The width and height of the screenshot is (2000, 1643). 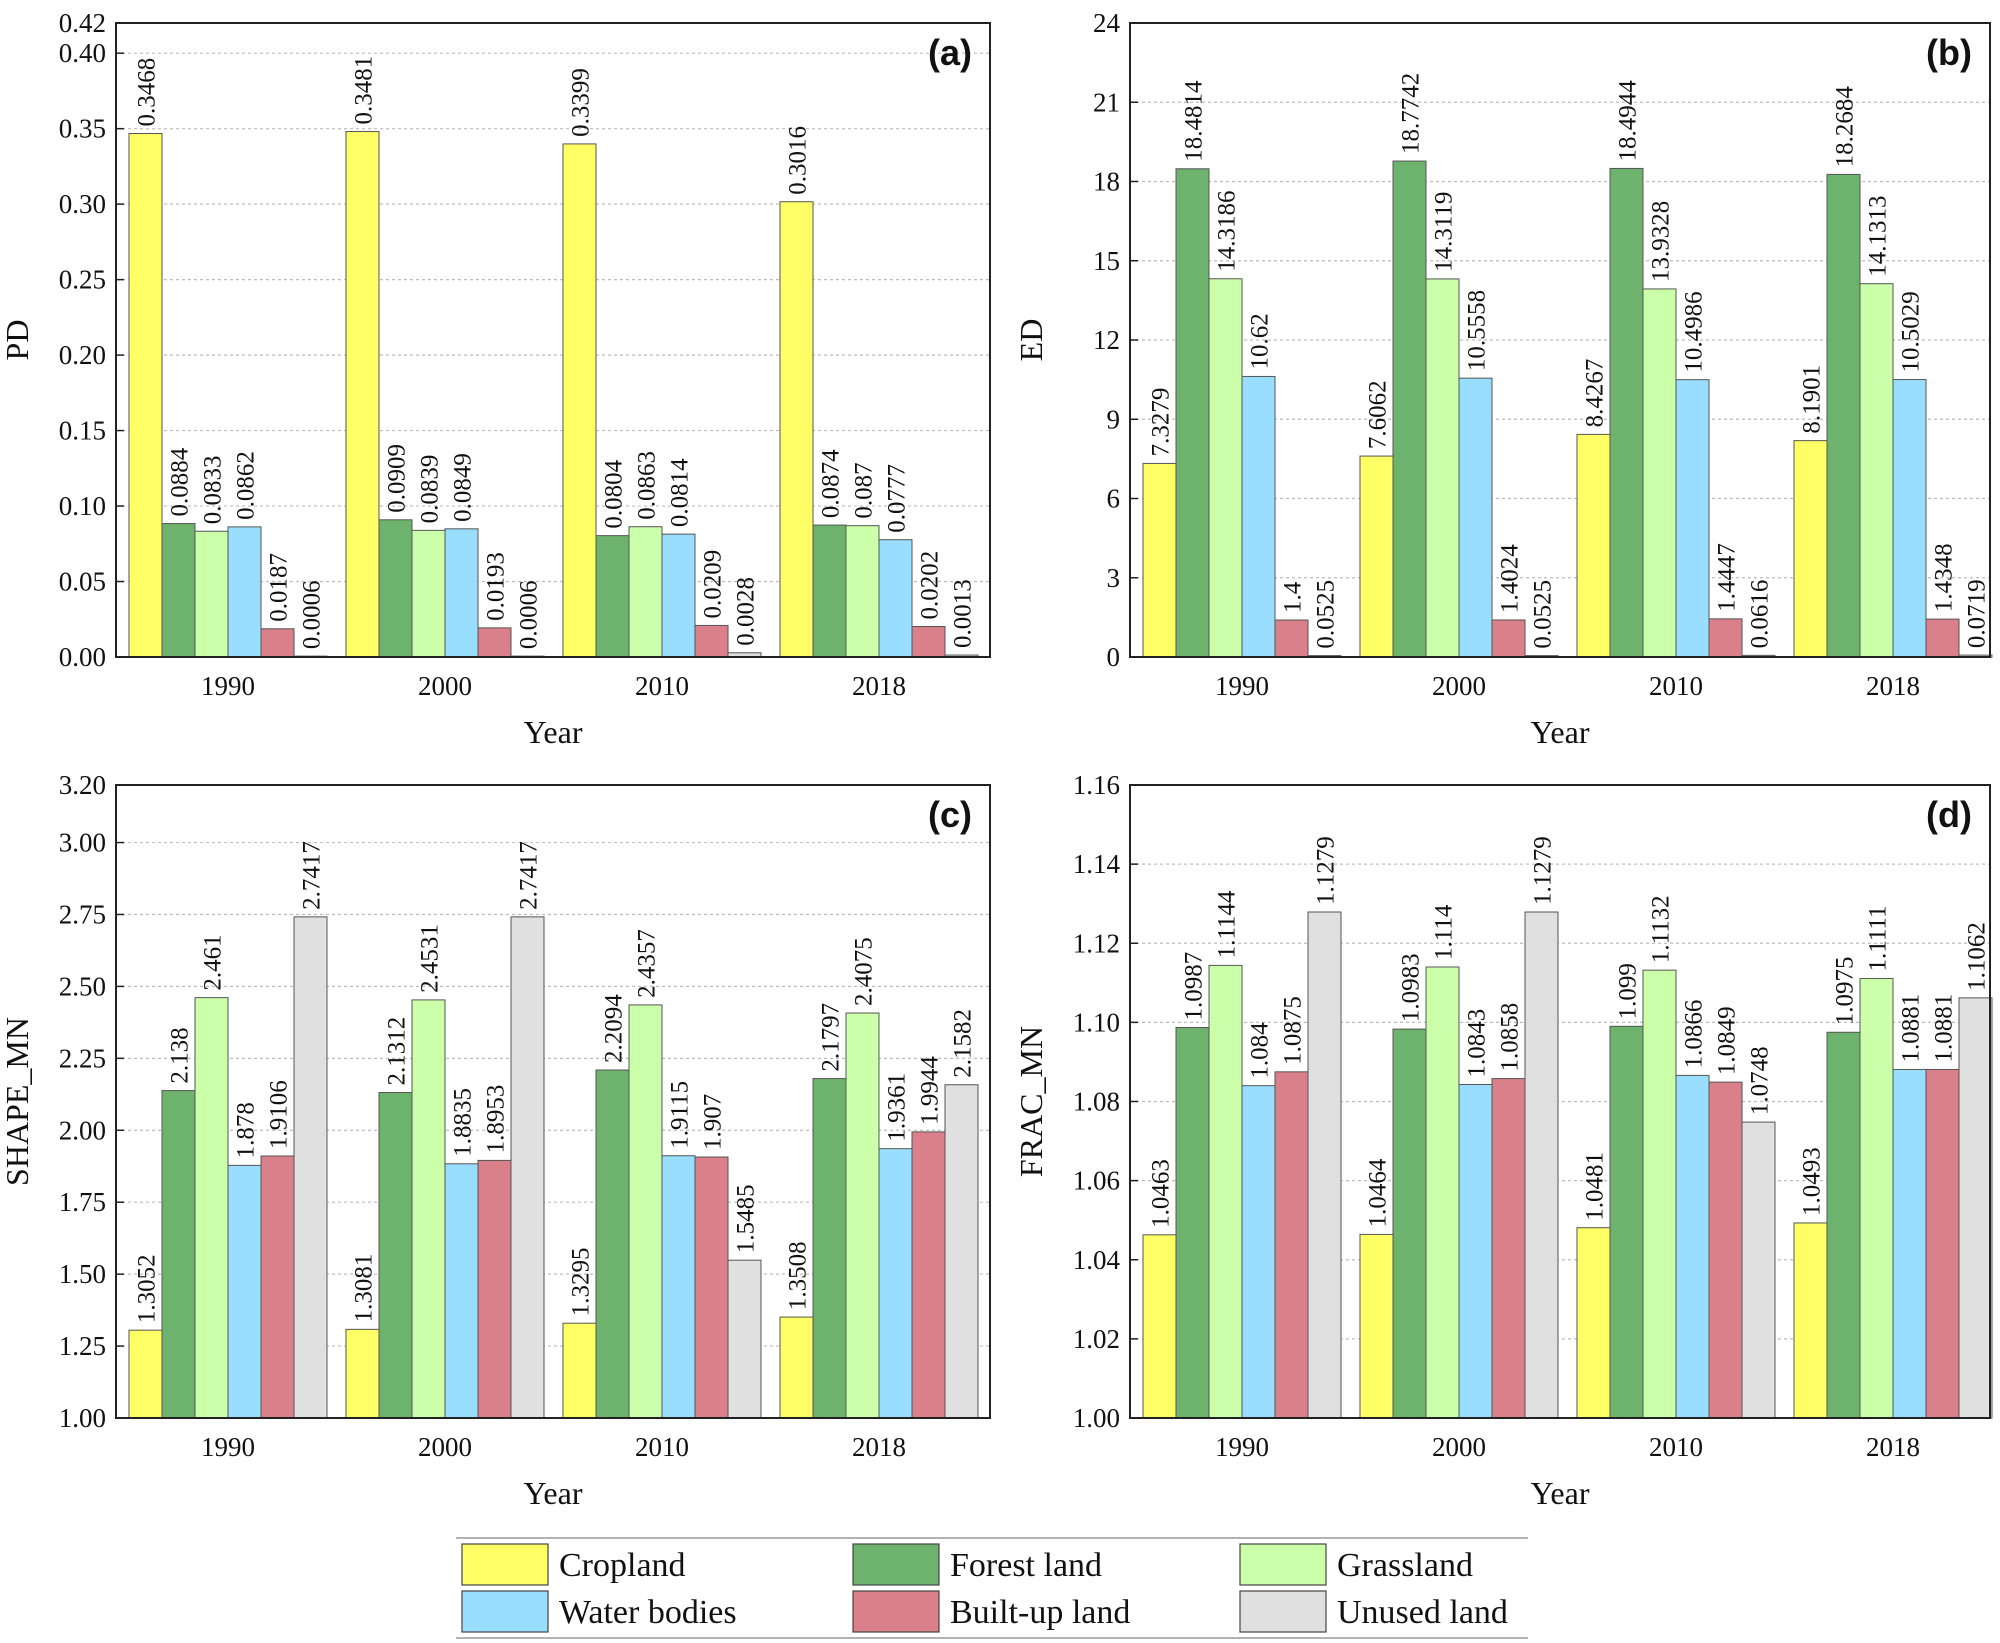 I want to click on bar-cropland-1990, so click(x=1159, y=1326).